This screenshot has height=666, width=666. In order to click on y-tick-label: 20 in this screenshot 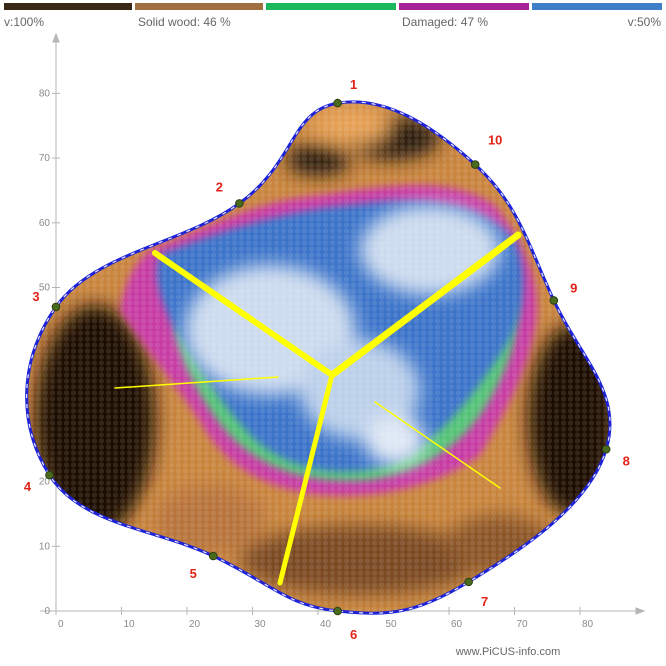, I will do `click(45, 482)`.